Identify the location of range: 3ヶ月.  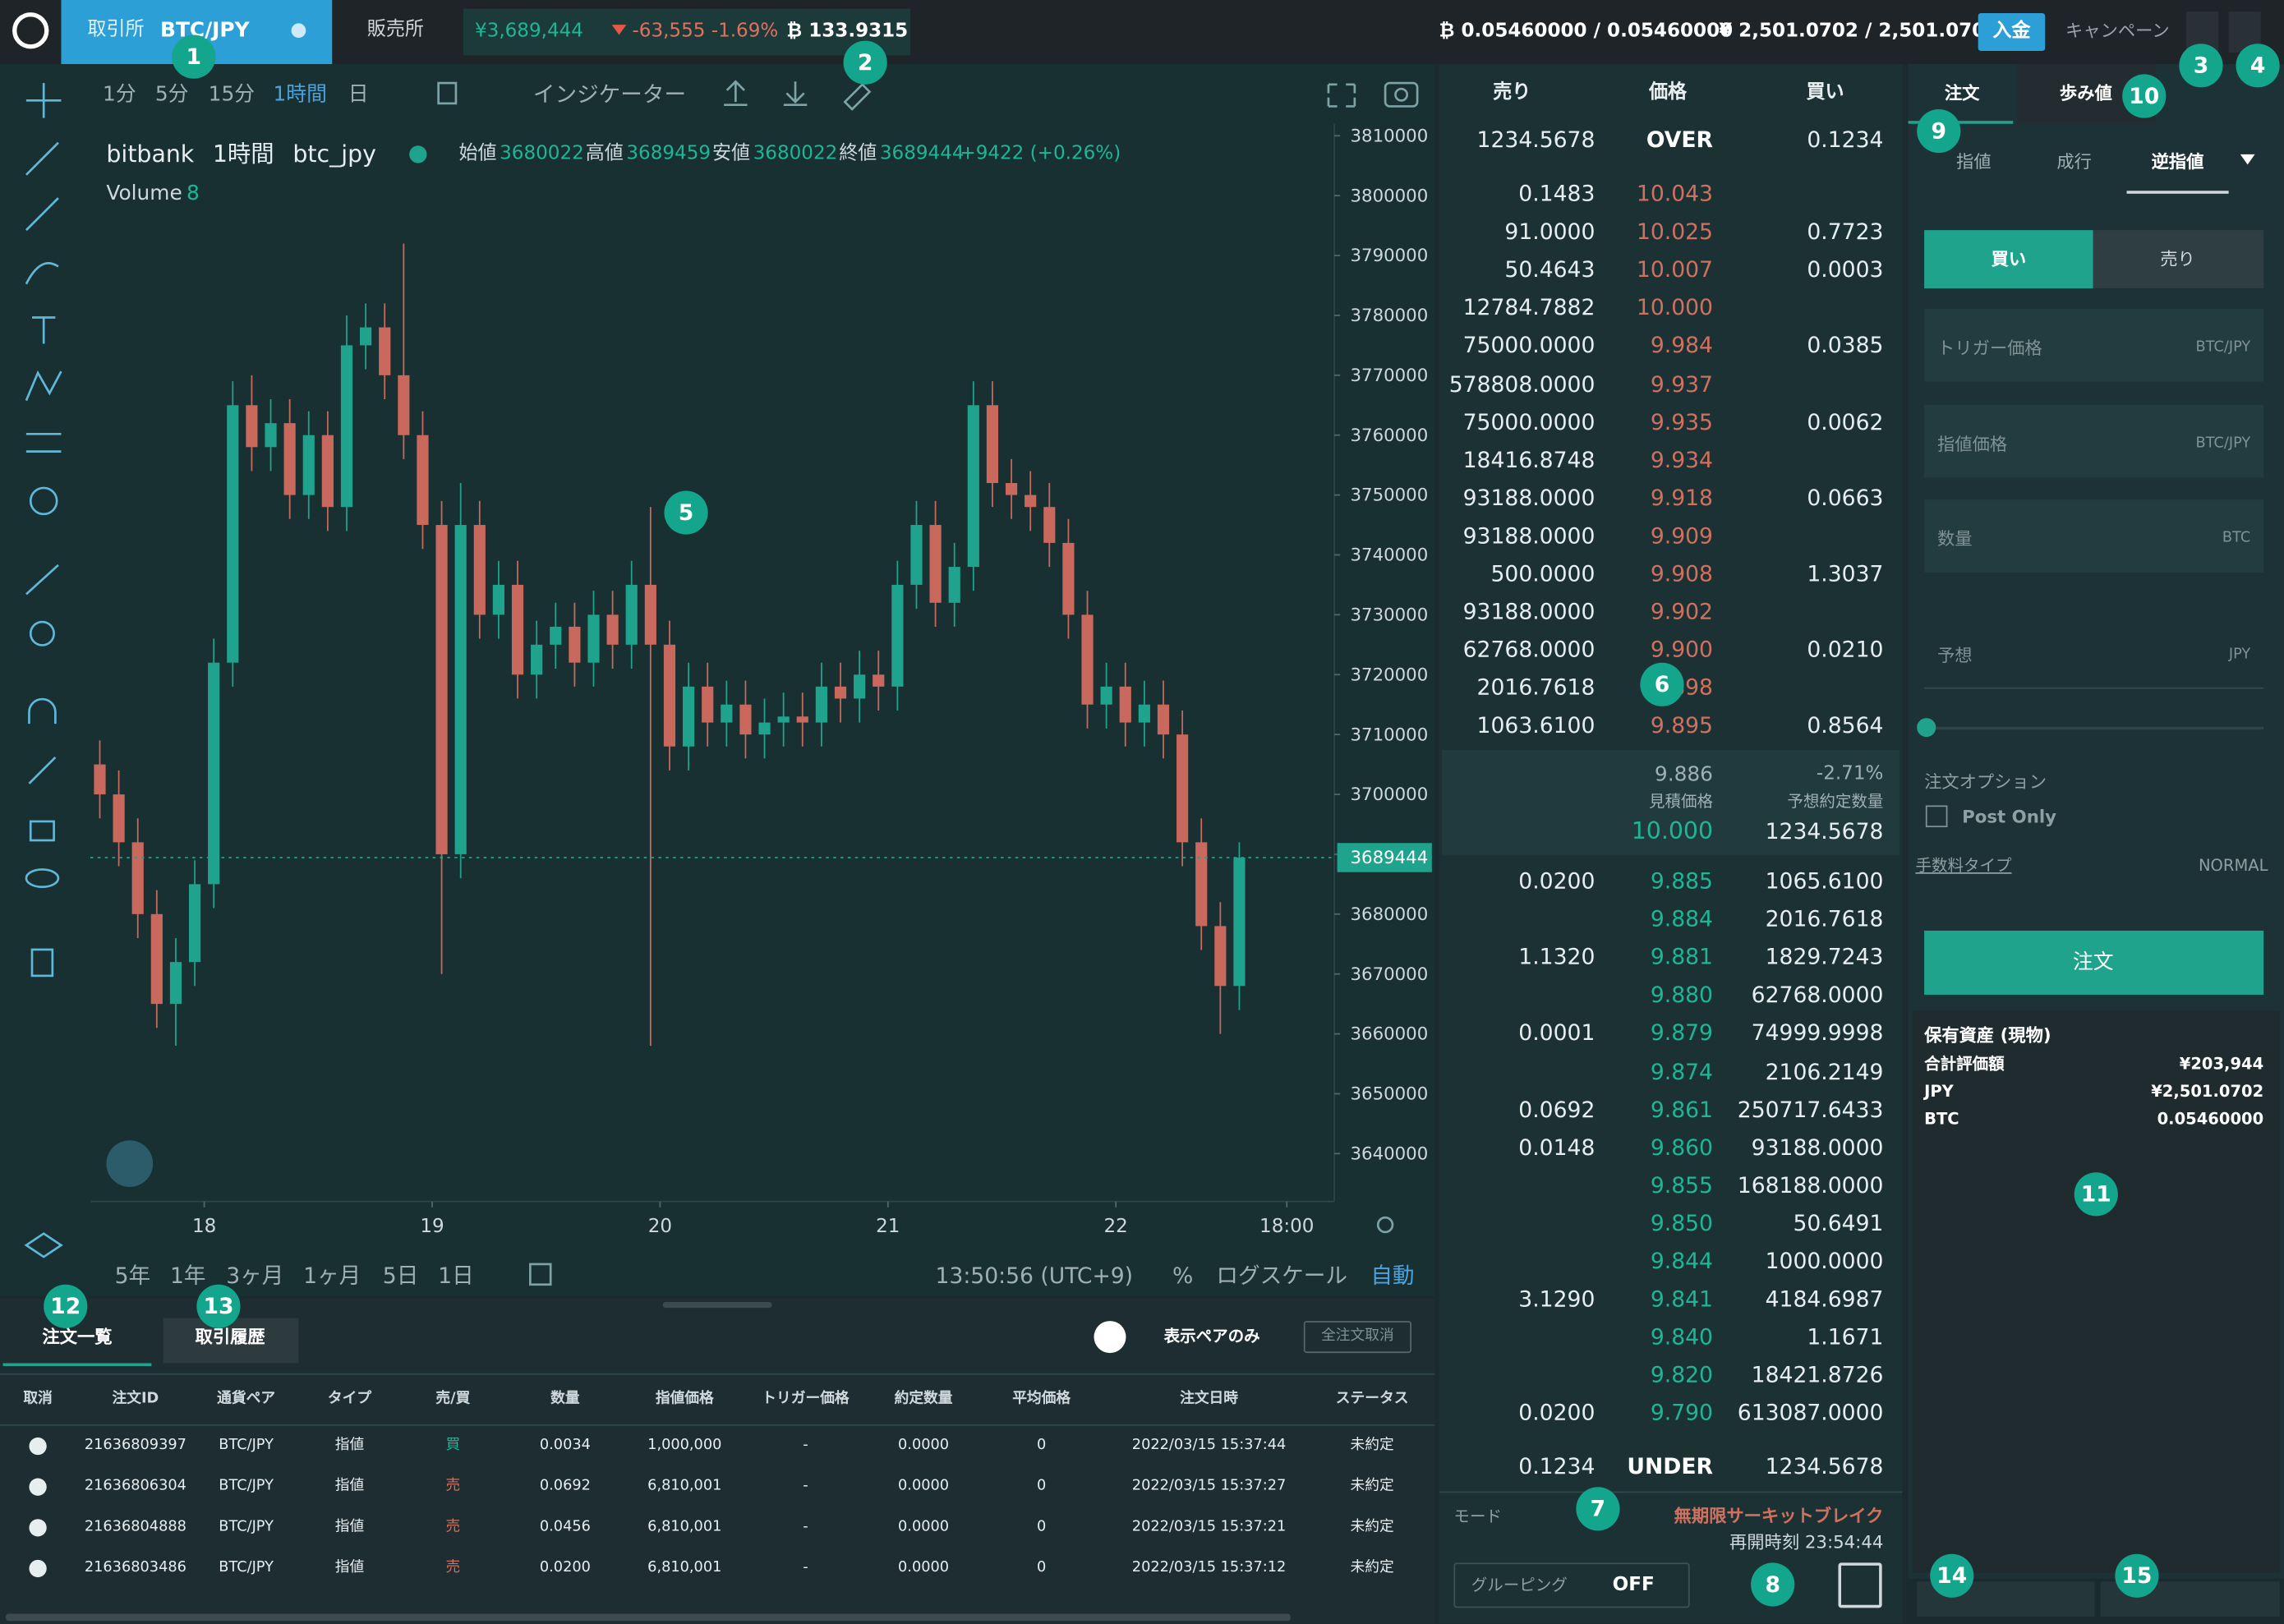
(255, 1276).